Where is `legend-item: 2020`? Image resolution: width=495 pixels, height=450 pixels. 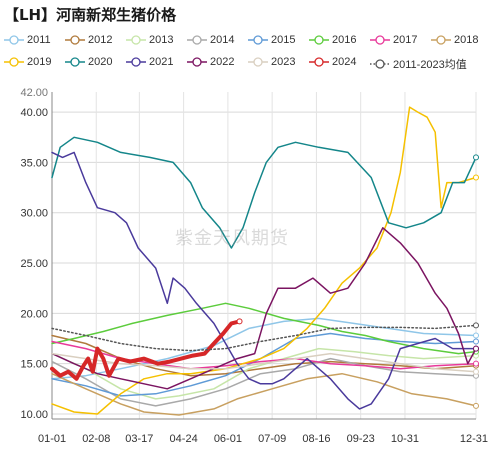
legend-item: 2020 is located at coordinates (88, 62).